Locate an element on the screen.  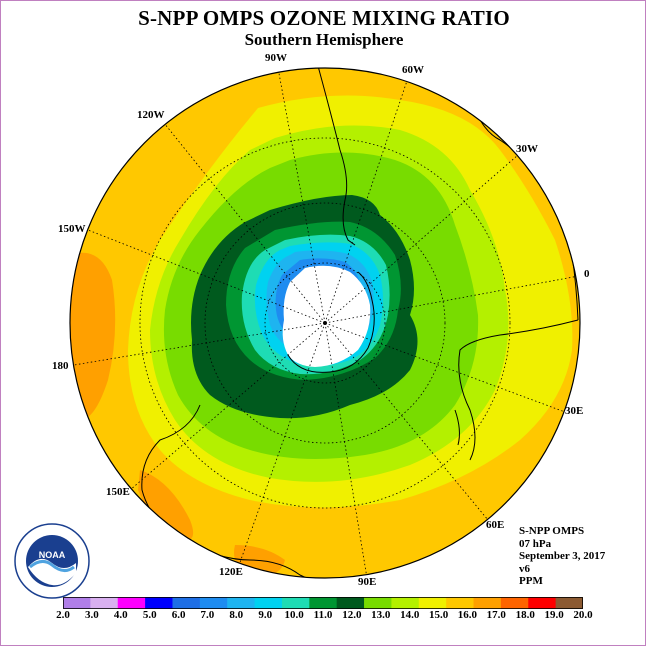
colorbar-tick-label: 16.0 is located at coordinates (467, 615).